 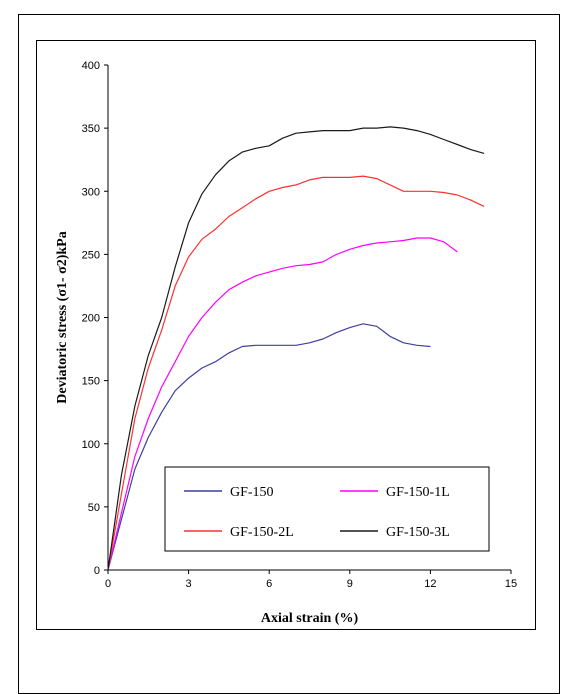 I want to click on y-tick-label: 400, so click(x=91, y=66).